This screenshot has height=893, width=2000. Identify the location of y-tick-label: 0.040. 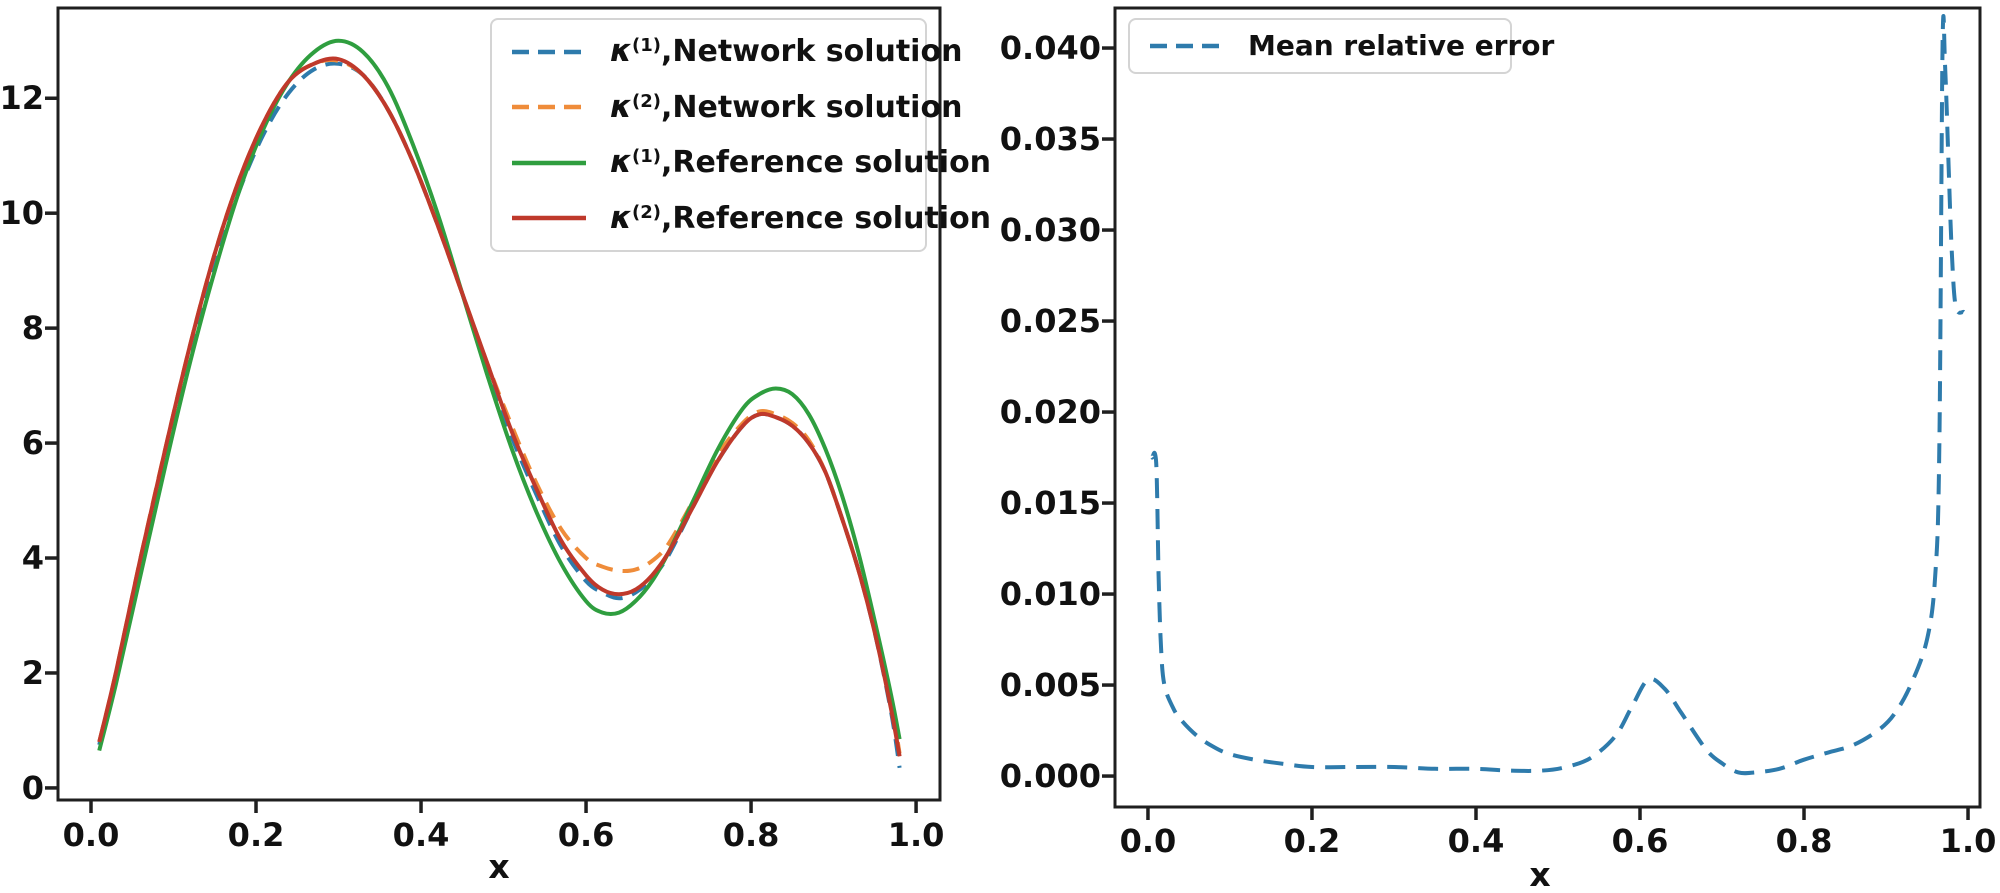
(1050, 48).